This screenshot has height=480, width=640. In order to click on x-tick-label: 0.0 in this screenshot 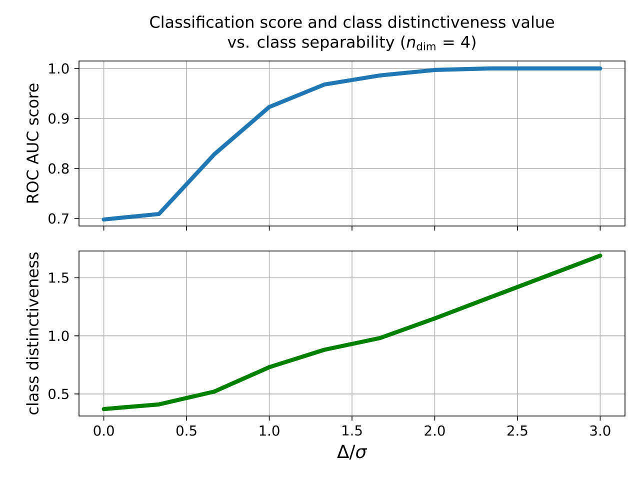, I will do `click(104, 430)`.